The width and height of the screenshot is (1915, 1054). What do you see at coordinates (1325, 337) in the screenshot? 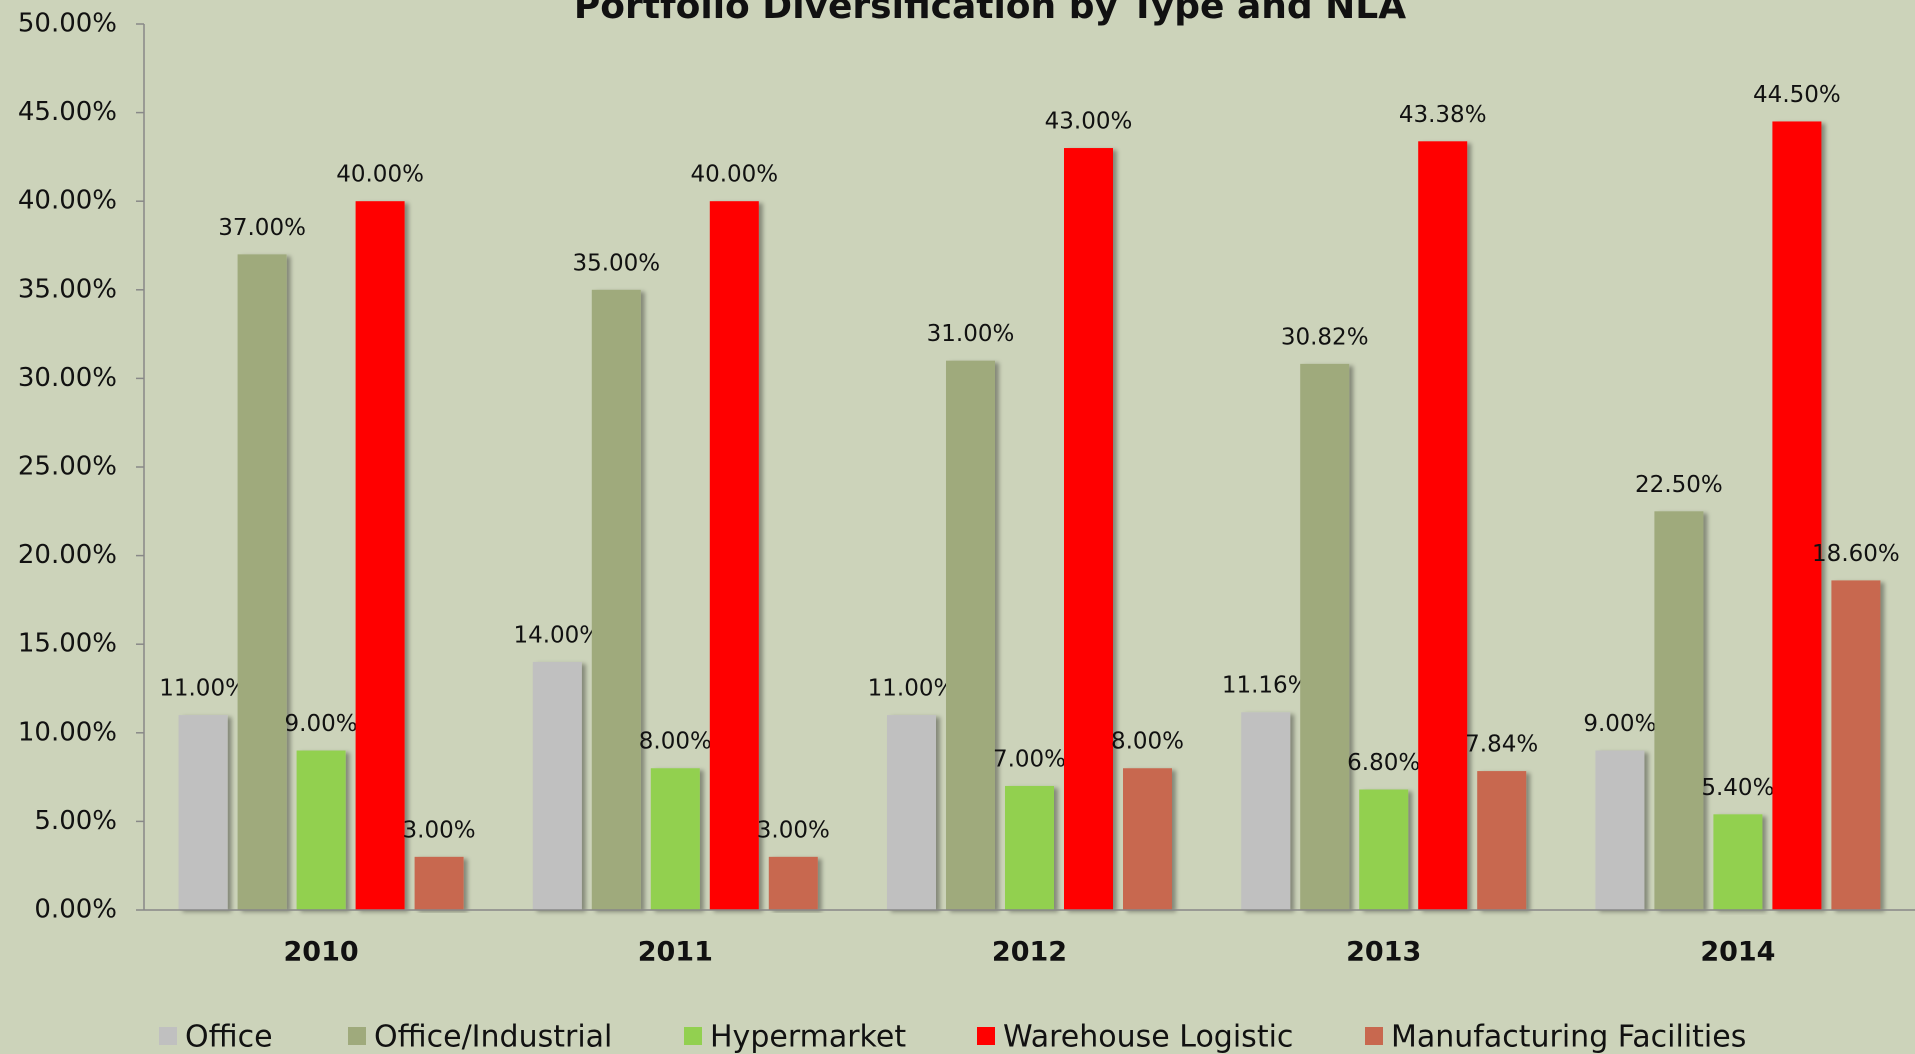
I see `value-label: 30.82%` at bounding box center [1325, 337].